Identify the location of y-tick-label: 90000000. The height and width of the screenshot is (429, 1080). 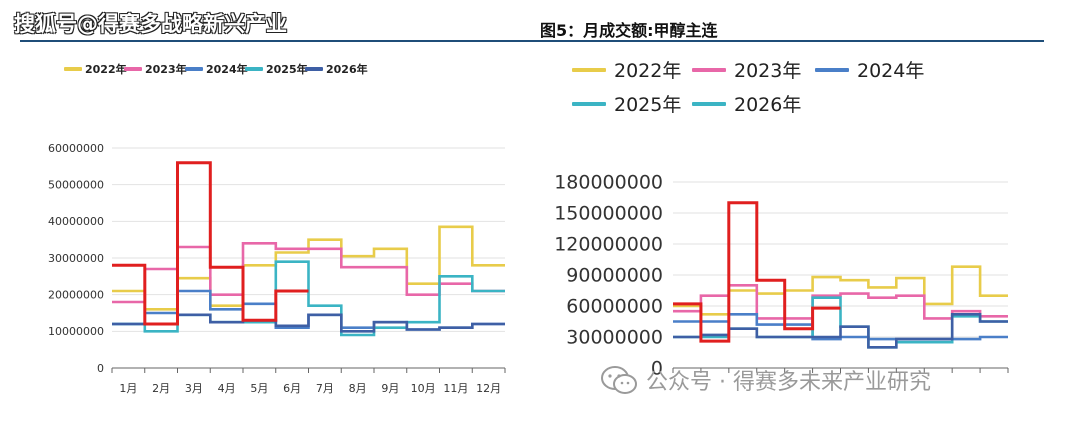
(614, 276).